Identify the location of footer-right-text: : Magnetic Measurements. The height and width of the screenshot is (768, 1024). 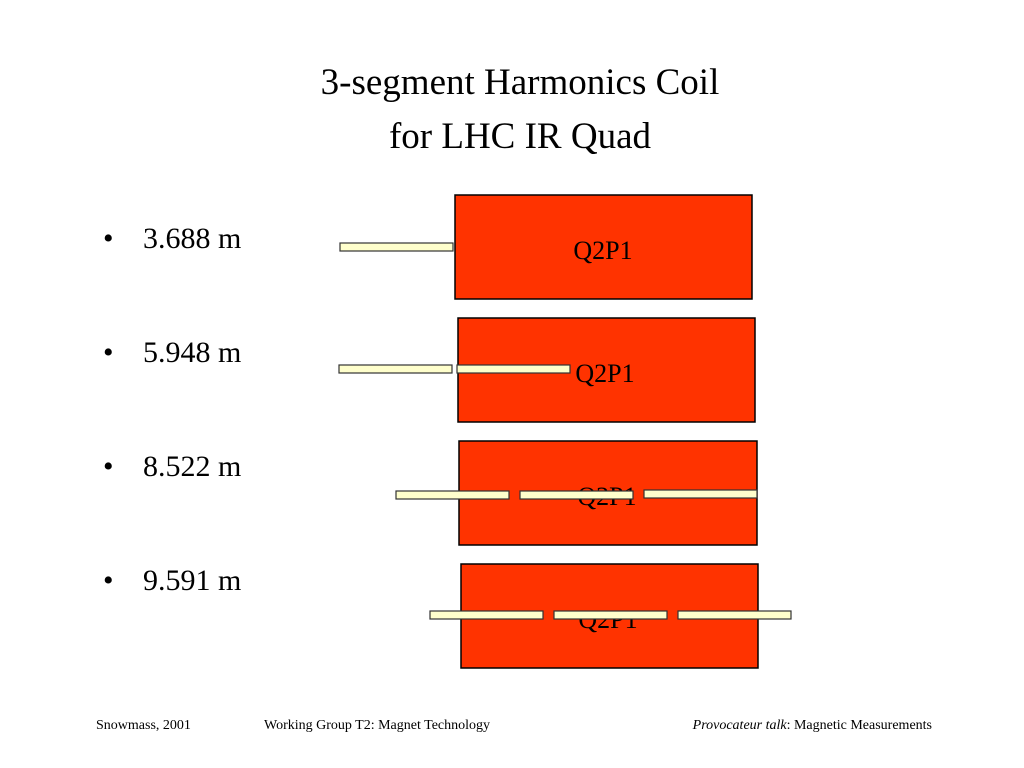
(859, 725).